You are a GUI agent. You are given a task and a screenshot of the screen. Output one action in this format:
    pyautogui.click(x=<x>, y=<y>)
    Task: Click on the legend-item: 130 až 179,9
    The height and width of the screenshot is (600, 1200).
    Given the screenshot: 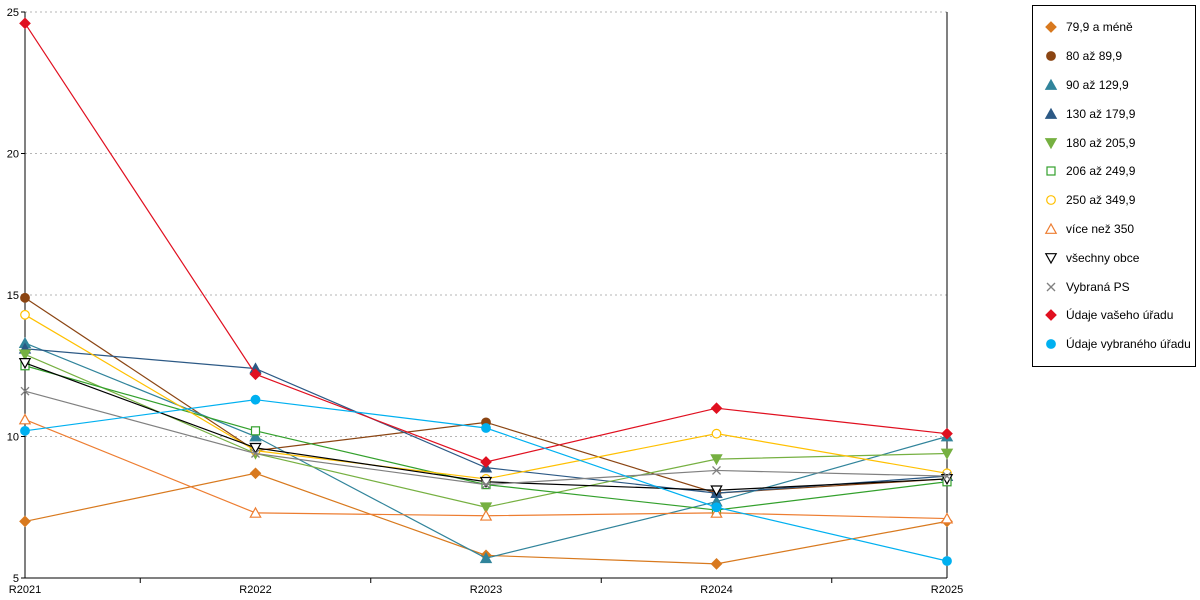 What is the action you would take?
    pyautogui.click(x=1117, y=113)
    